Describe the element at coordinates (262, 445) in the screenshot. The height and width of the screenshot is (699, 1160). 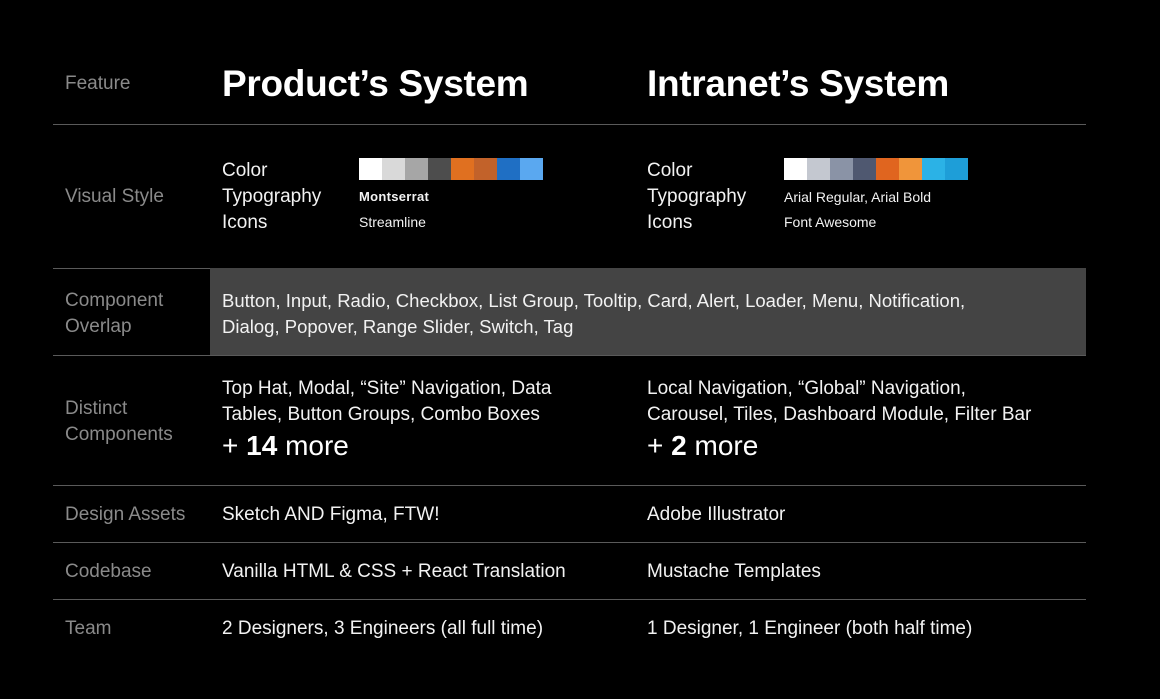
I see `product-more-number: 14` at that location.